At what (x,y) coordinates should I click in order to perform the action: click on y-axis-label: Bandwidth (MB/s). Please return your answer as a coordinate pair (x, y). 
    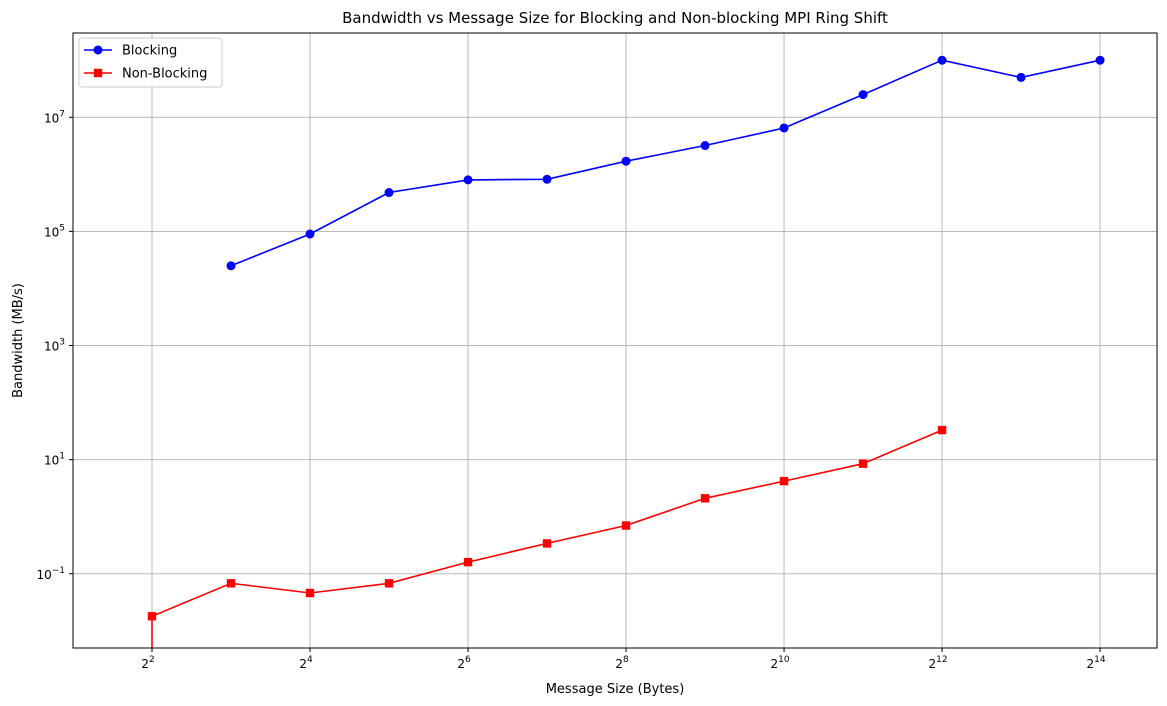
    Looking at the image, I should click on (18, 340).